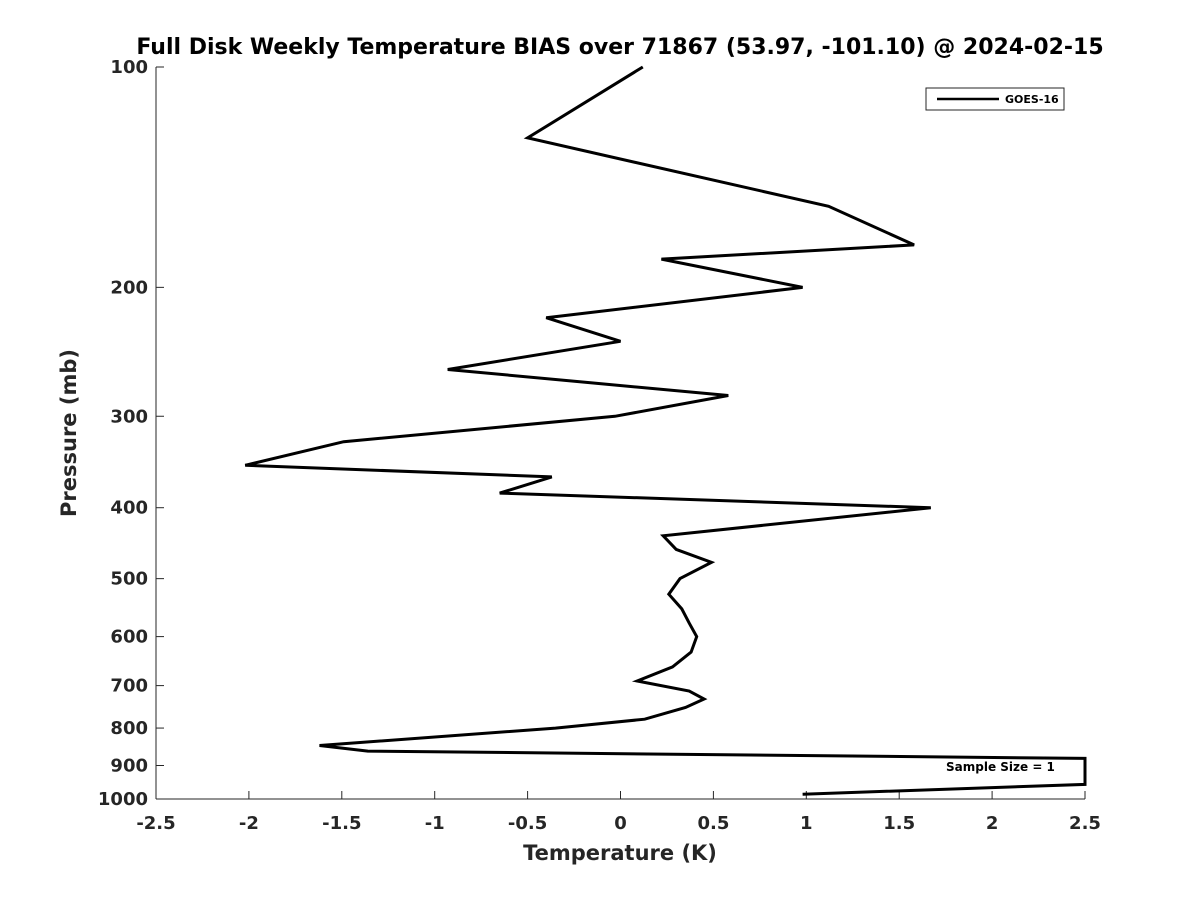 The height and width of the screenshot is (900, 1200). Describe the element at coordinates (131, 433) in the screenshot. I see `y-ticks: 100 200 300 400 500 600 700 800 900 1000` at that location.